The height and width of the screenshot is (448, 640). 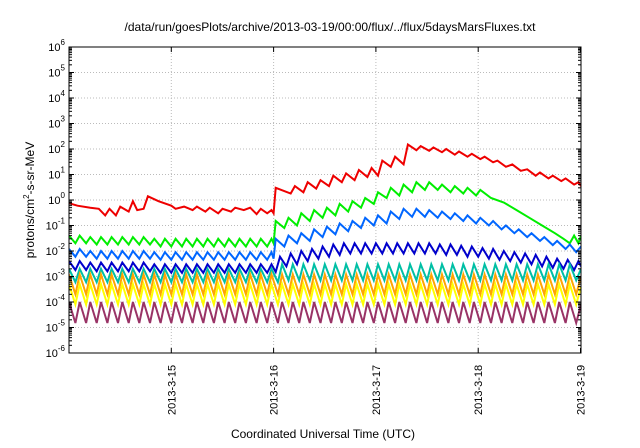 I want to click on y-tick-label: 10⁰, so click(x=56, y=199).